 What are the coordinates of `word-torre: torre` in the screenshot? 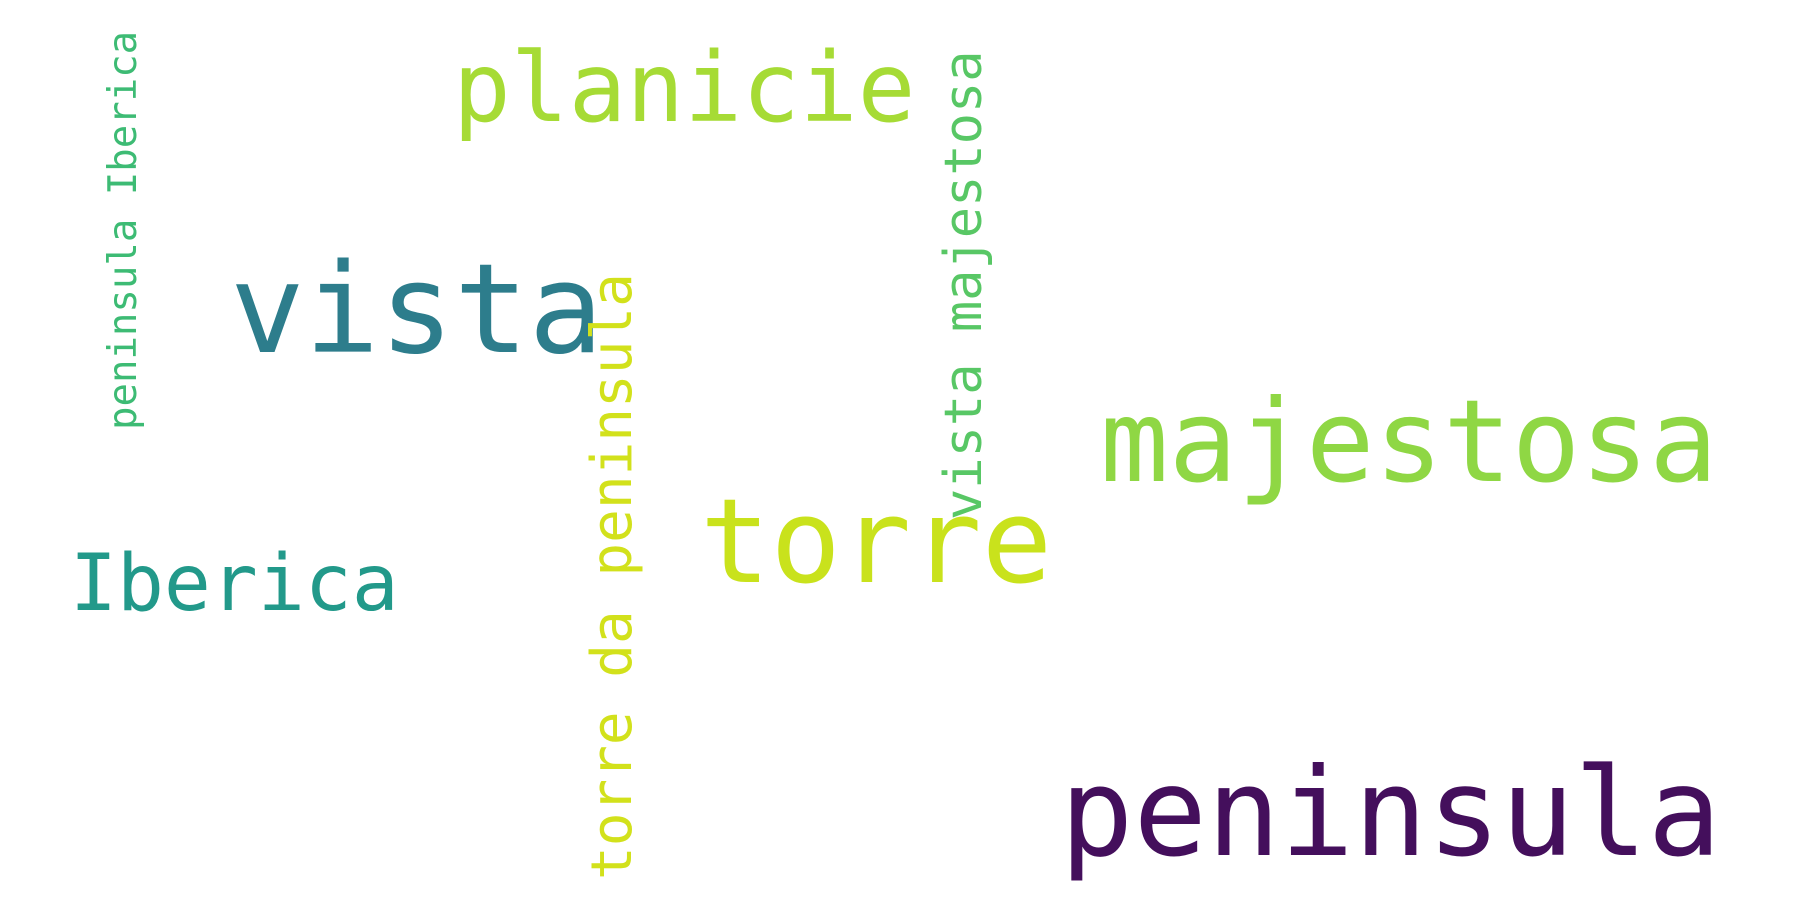 It's located at (876, 541).